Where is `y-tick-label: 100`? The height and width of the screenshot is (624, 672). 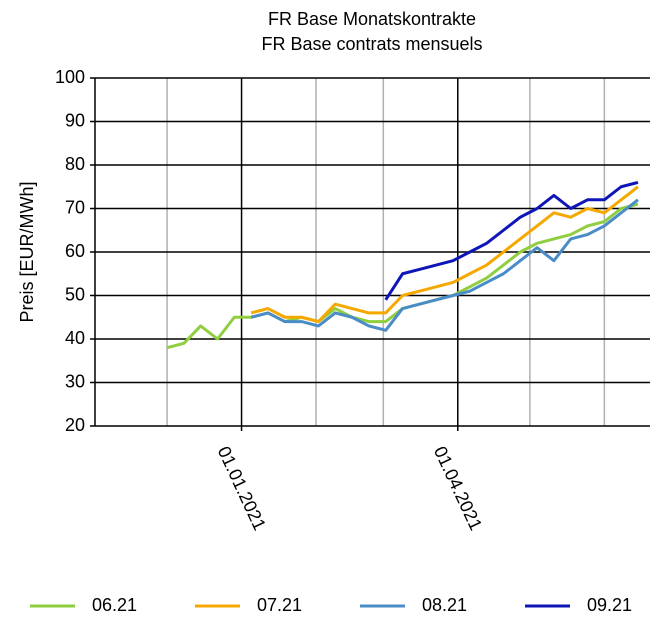 y-tick-label: 100 is located at coordinates (70, 77).